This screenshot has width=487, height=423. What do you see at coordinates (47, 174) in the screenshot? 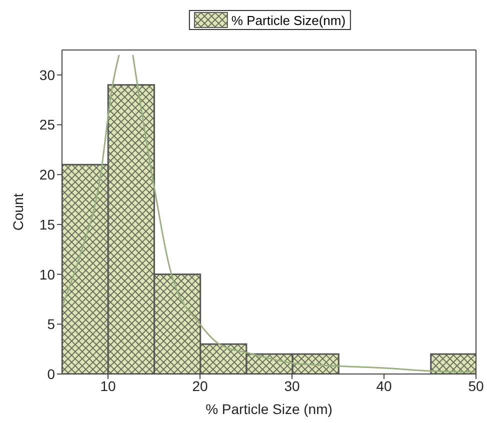
I see `y-tick-label: 20` at bounding box center [47, 174].